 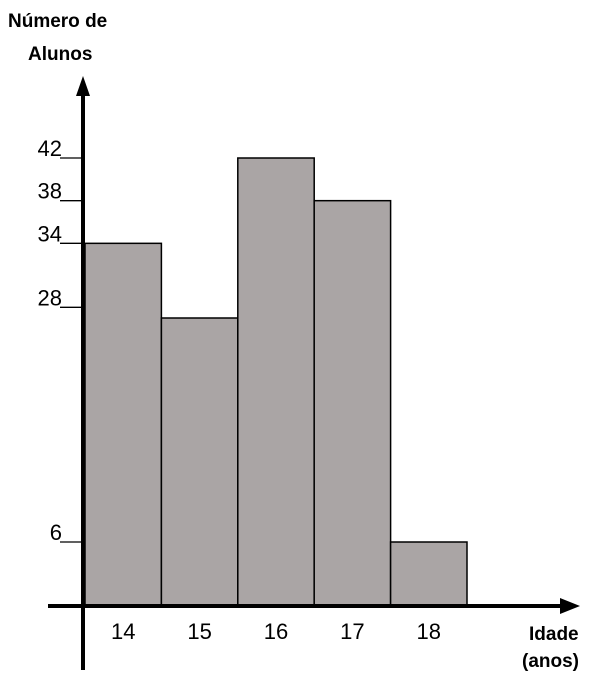 I want to click on y-tick-label-34: 34, so click(x=50, y=233).